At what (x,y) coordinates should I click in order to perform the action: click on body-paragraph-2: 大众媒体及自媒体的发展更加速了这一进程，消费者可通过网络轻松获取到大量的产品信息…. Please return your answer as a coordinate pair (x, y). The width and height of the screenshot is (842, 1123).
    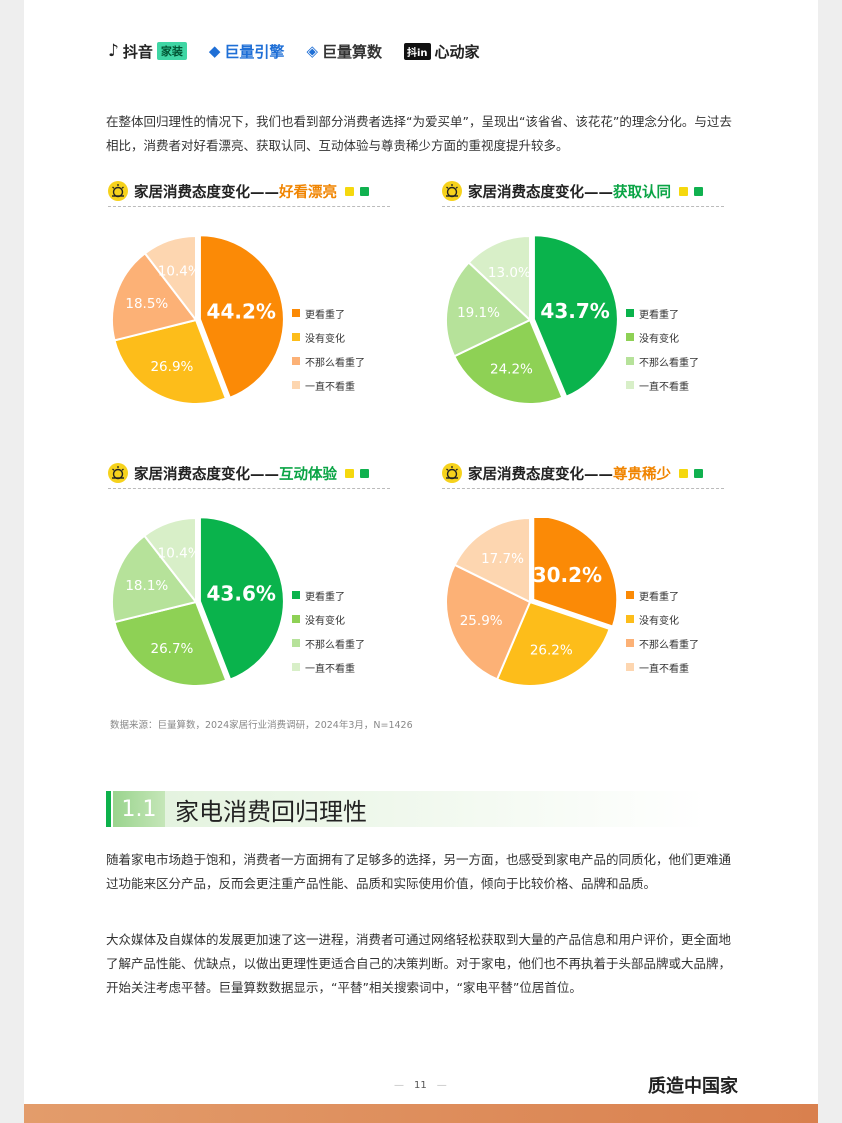
    Looking at the image, I should click on (419, 963).